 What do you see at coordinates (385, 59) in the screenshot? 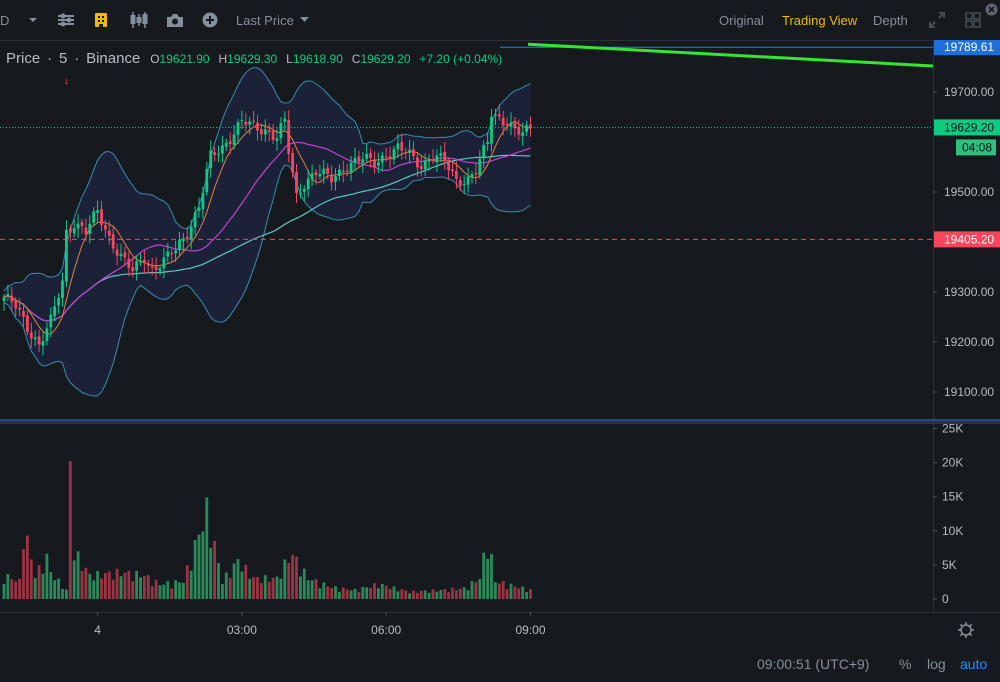
I see `legend-close-value: 19629.20` at bounding box center [385, 59].